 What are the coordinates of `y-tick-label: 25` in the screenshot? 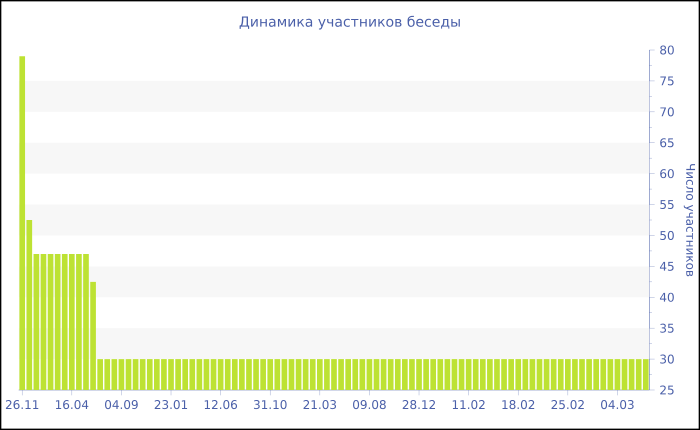 It's located at (667, 390).